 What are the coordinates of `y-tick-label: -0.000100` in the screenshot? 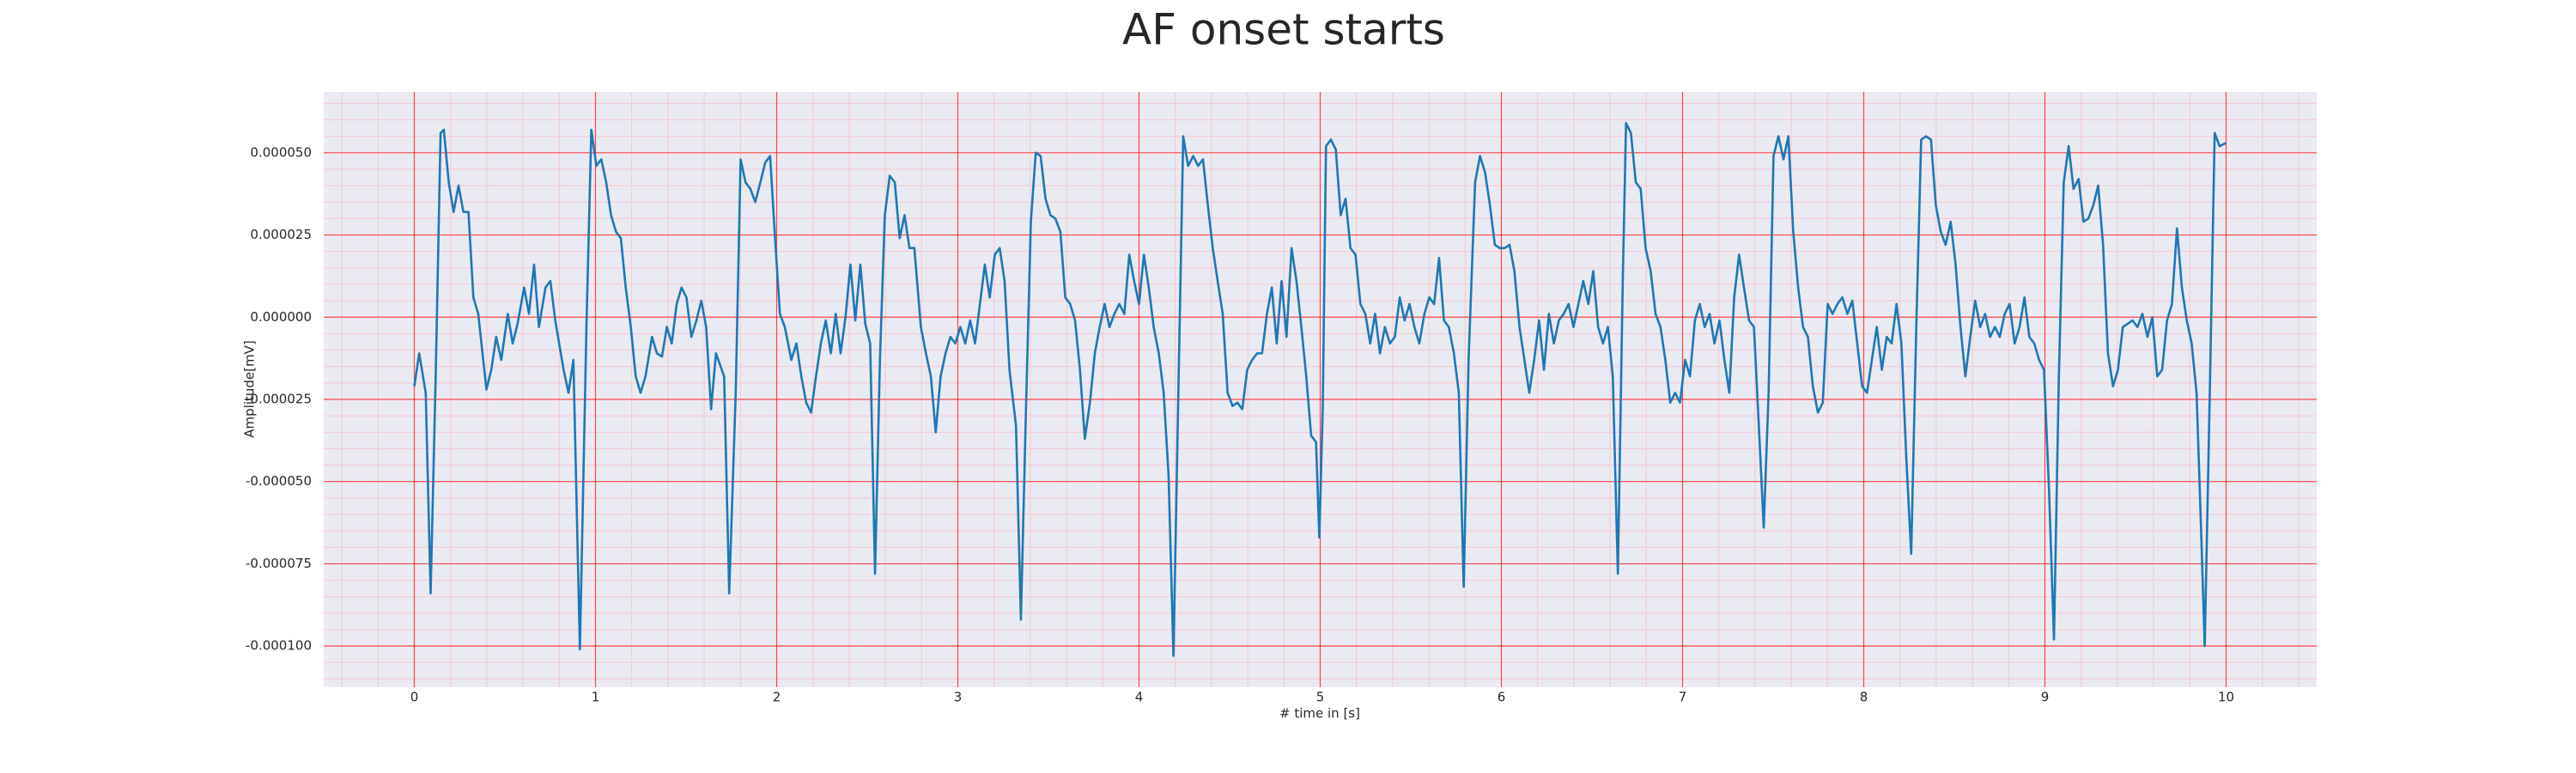 It's located at (279, 646).